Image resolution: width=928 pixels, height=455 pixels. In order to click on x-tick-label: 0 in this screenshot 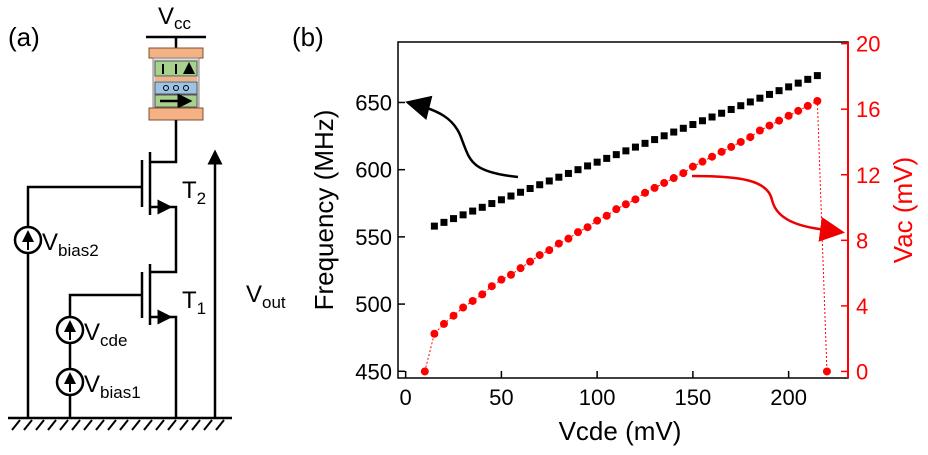, I will do `click(406, 397)`.